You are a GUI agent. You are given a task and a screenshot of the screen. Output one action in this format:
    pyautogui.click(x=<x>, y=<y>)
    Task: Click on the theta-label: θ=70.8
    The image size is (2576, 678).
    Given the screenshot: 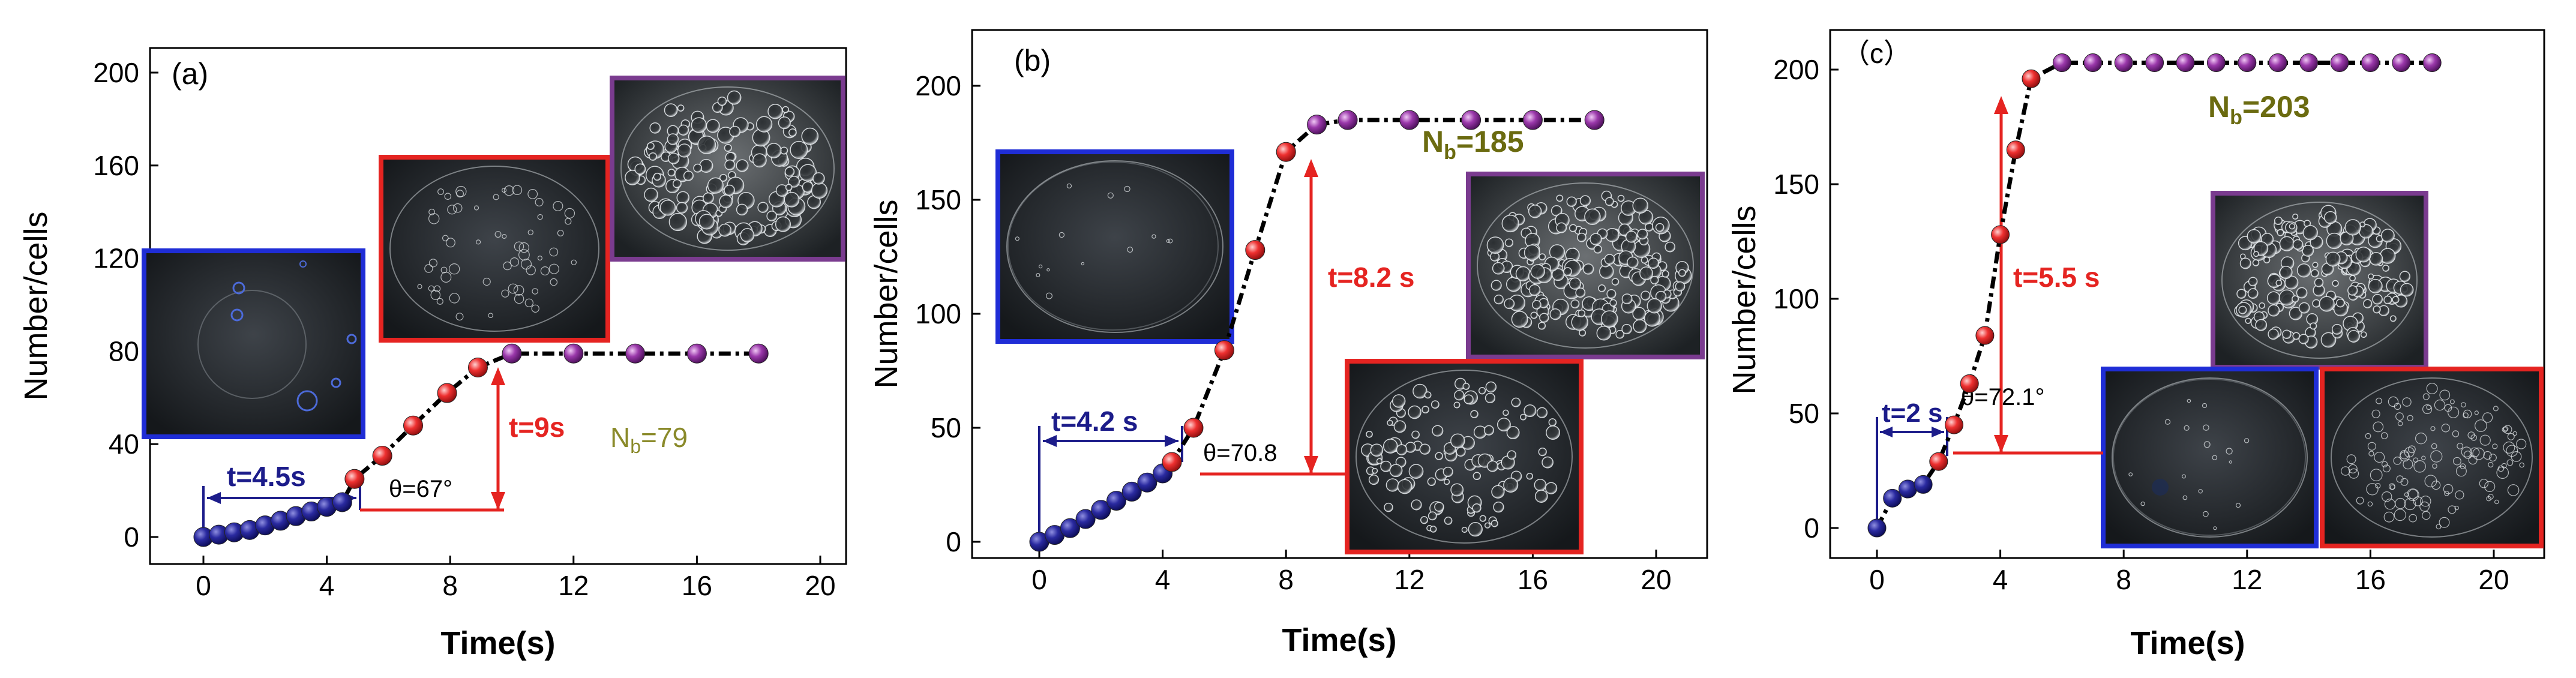 What is the action you would take?
    pyautogui.click(x=1240, y=453)
    